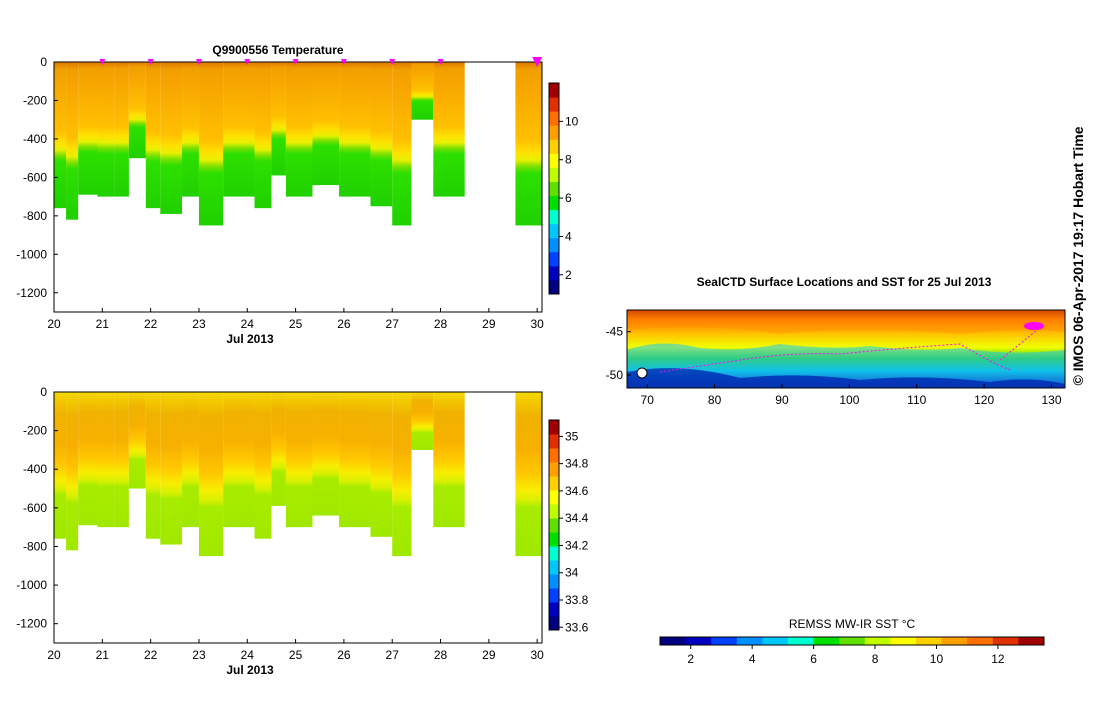 This screenshot has width=1099, height=705. What do you see at coordinates (103, 655) in the screenshot?
I see `x-tick-label: 21` at bounding box center [103, 655].